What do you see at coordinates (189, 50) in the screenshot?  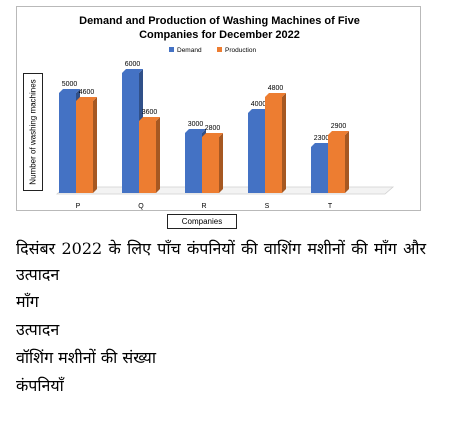 I see `legend-label-demand: Demand` at bounding box center [189, 50].